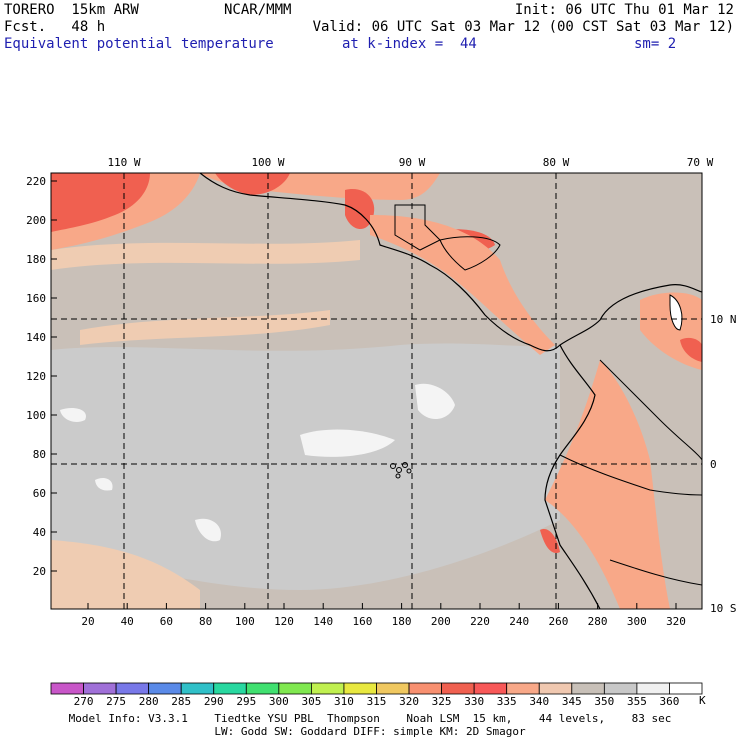 The height and width of the screenshot is (740, 740). I want to click on colorbar-label: 285, so click(181, 701).